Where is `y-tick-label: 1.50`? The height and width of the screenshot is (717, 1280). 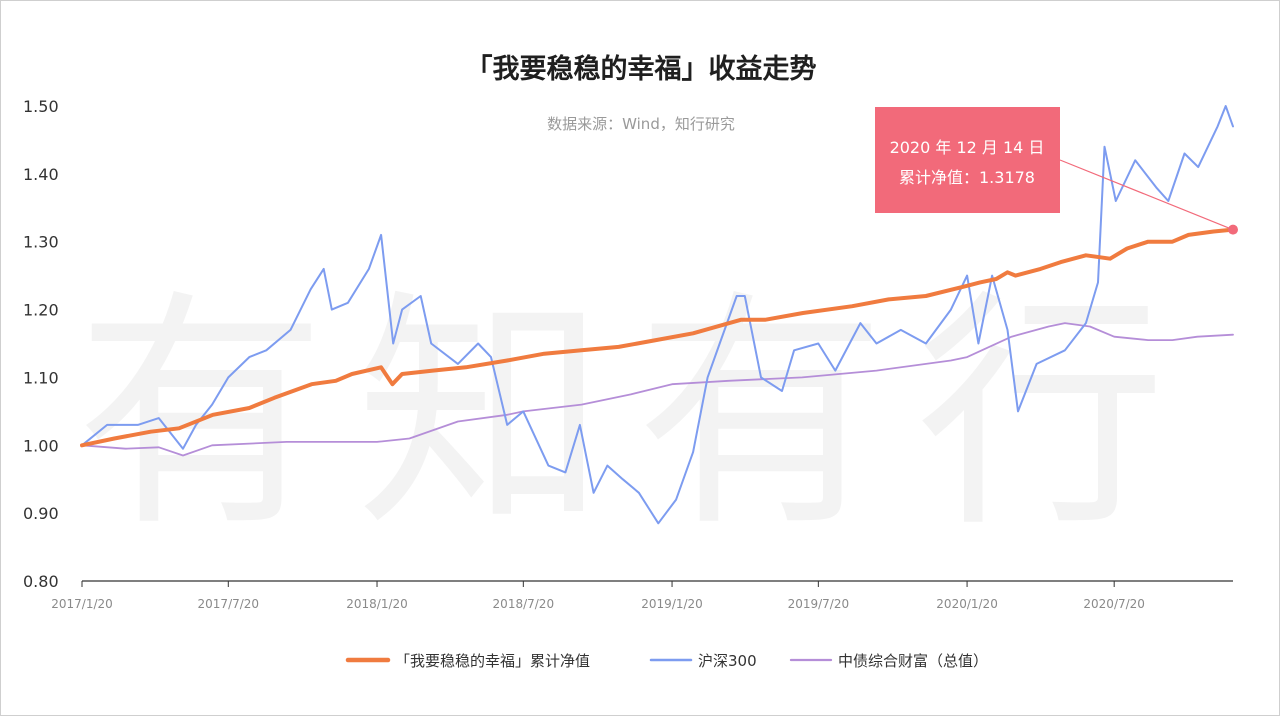
y-tick-label: 1.50 is located at coordinates (41, 106).